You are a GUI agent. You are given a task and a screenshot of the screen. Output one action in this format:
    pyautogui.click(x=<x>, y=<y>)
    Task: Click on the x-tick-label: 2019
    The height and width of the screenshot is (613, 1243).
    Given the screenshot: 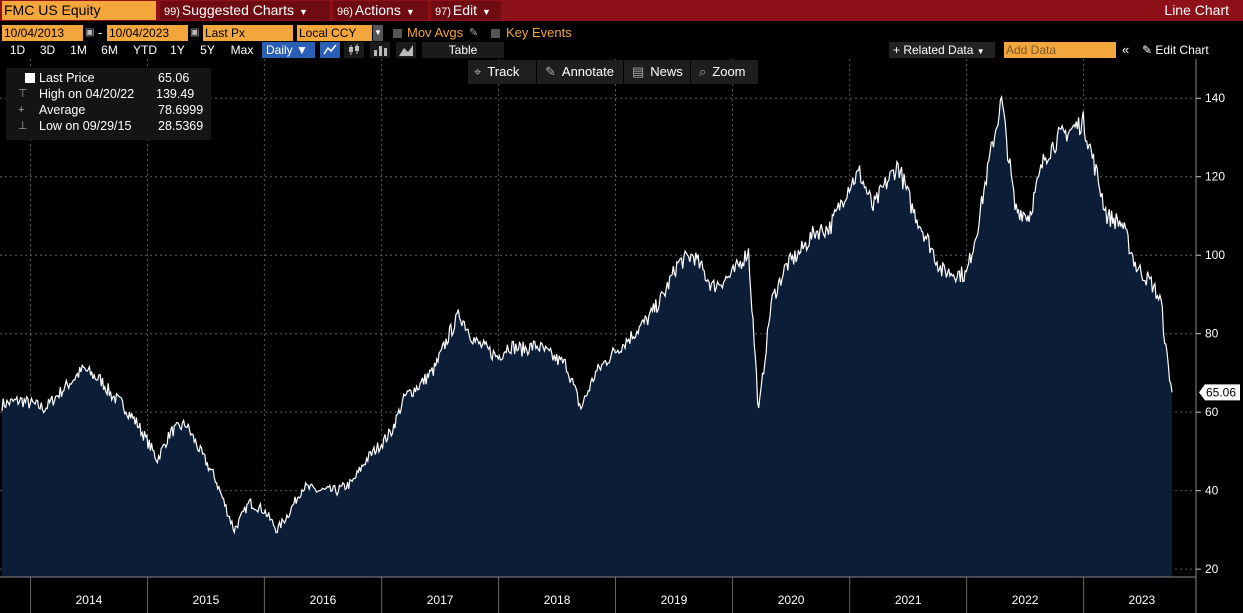 What is the action you would take?
    pyautogui.click(x=674, y=600)
    